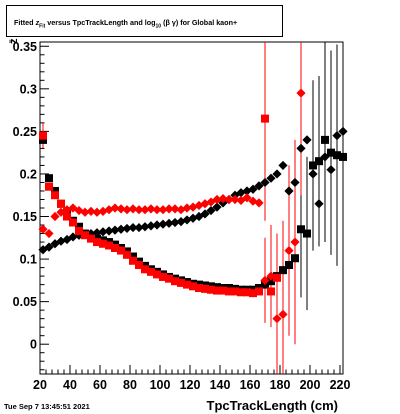 Image resolution: width=400 pixels, height=414 pixels. I want to click on x-tick-label: 60, so click(100, 385).